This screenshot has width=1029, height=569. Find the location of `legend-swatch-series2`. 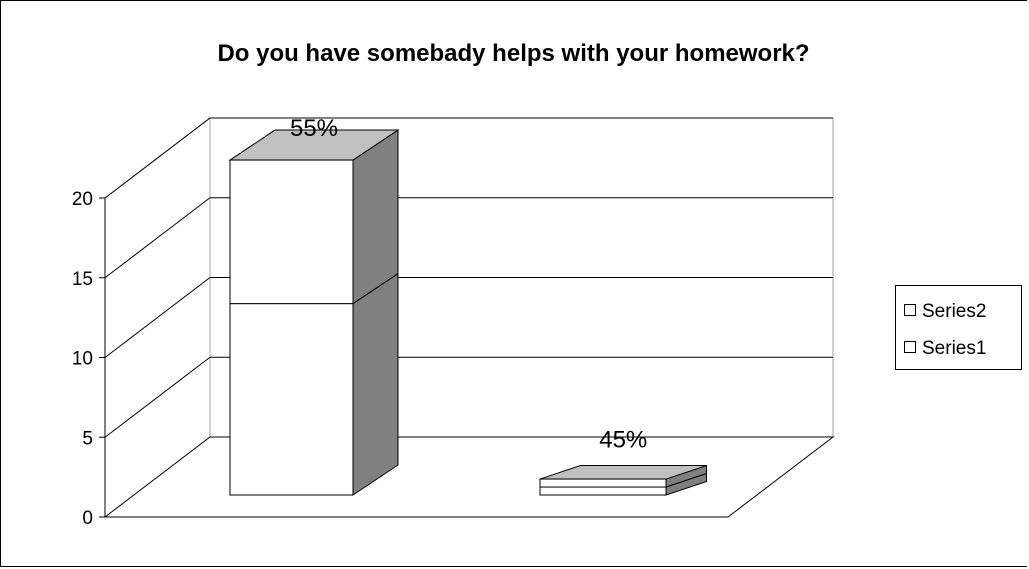

legend-swatch-series2 is located at coordinates (910, 310).